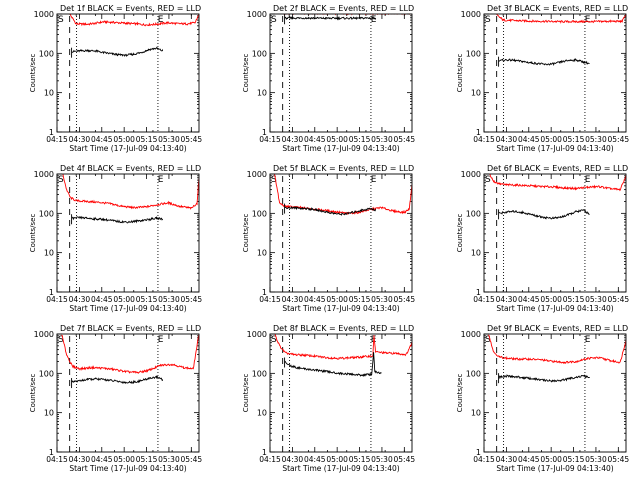  I want to click on panel-title: Det 1f BLACK = Events, RED = LLD, so click(130, 8).